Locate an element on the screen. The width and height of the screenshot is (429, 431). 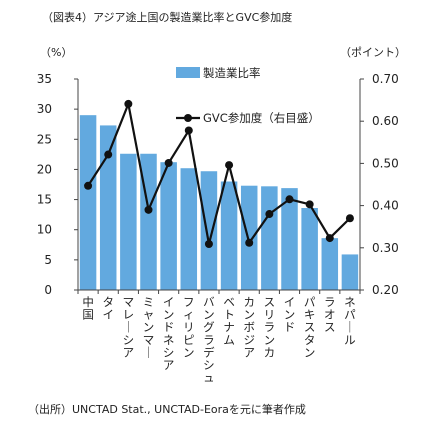
left-tick-label: 35 is located at coordinates (44, 79).